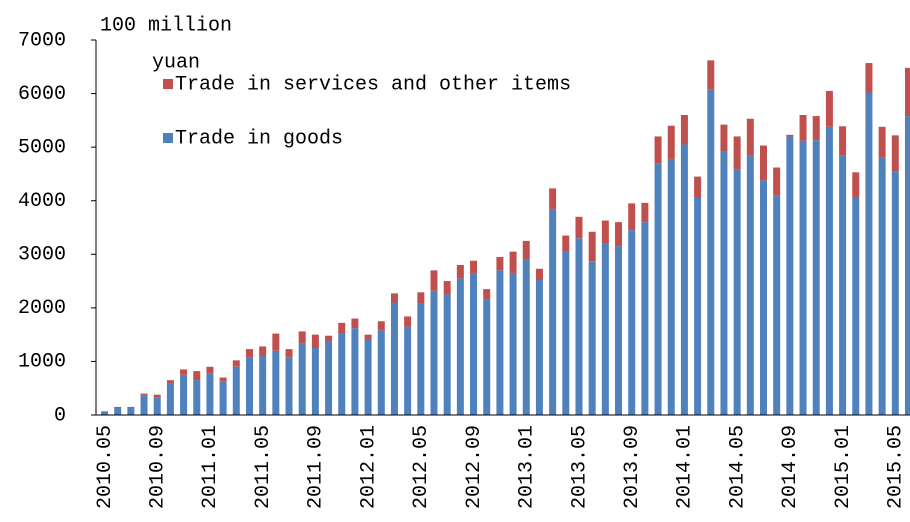 The width and height of the screenshot is (910, 522). Describe the element at coordinates (632, 467) in the screenshot. I see `x-tick-label: 2013.09` at that location.